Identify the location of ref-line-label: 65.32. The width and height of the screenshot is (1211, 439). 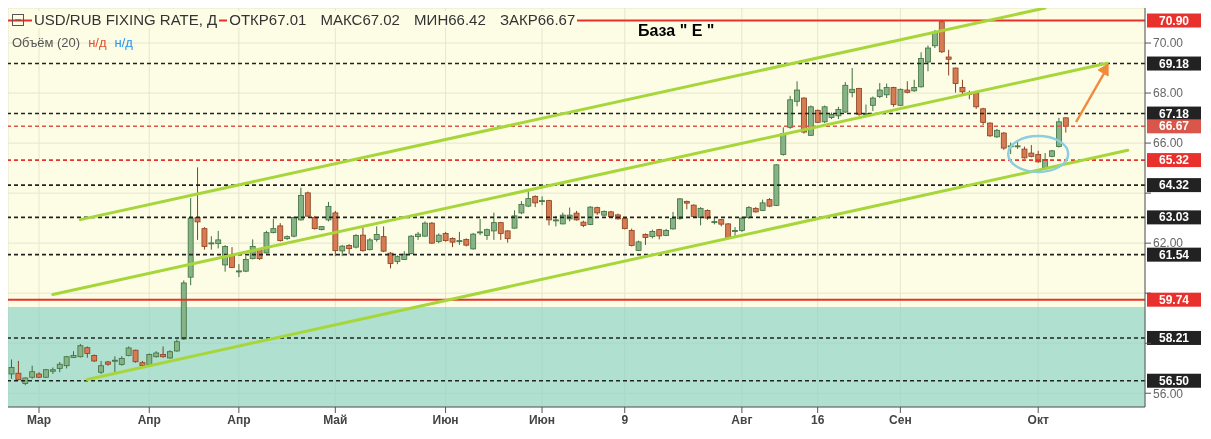
(1174, 160).